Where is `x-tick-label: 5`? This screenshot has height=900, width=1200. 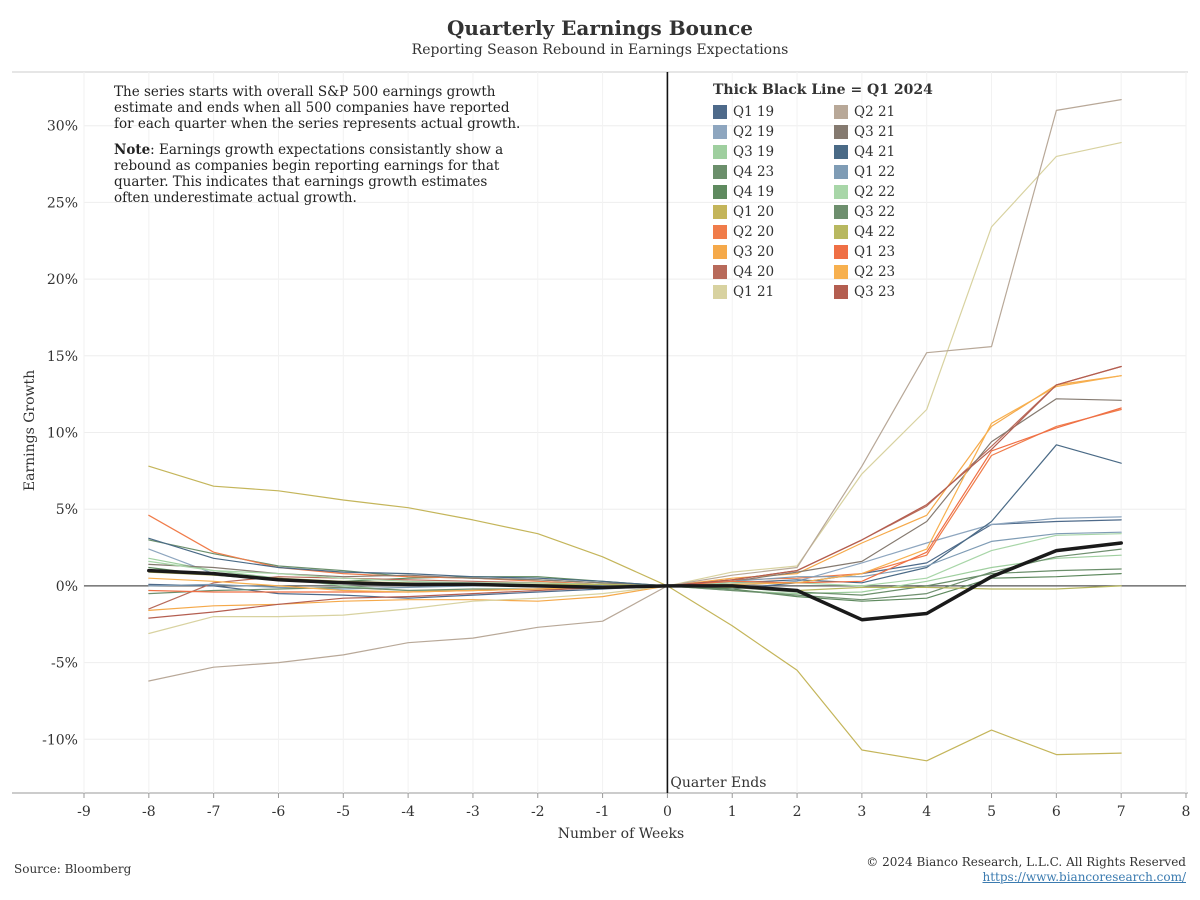 x-tick-label: 5 is located at coordinates (991, 812).